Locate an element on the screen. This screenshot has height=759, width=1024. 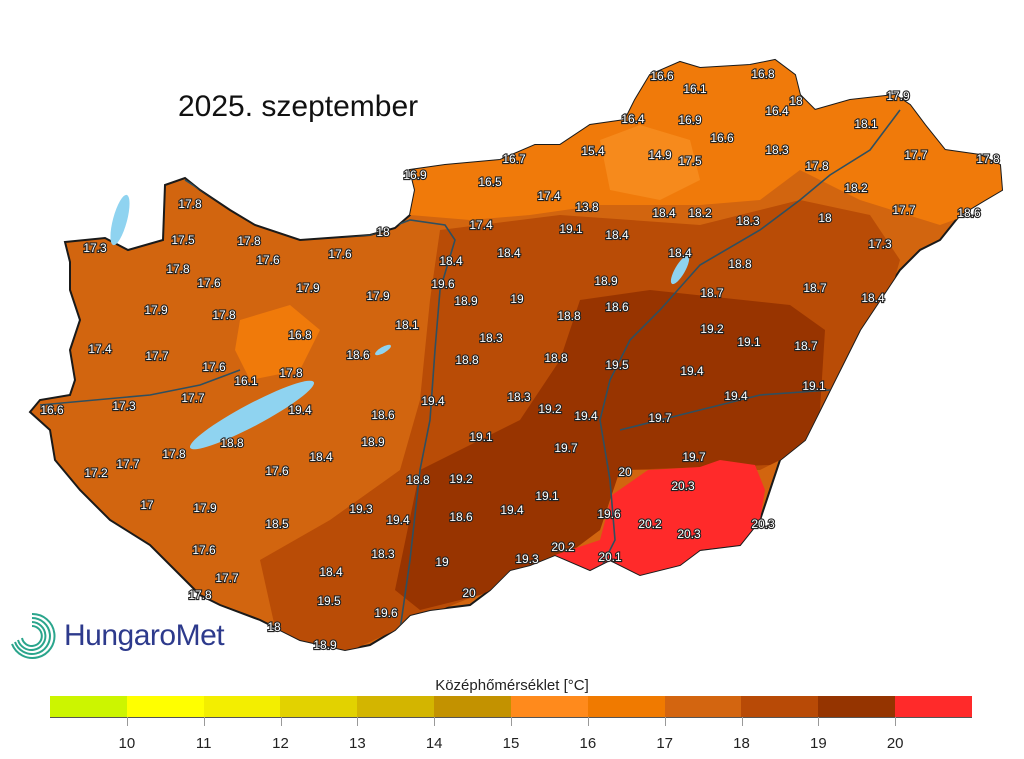
lake-balaton is located at coordinates (252, 415).